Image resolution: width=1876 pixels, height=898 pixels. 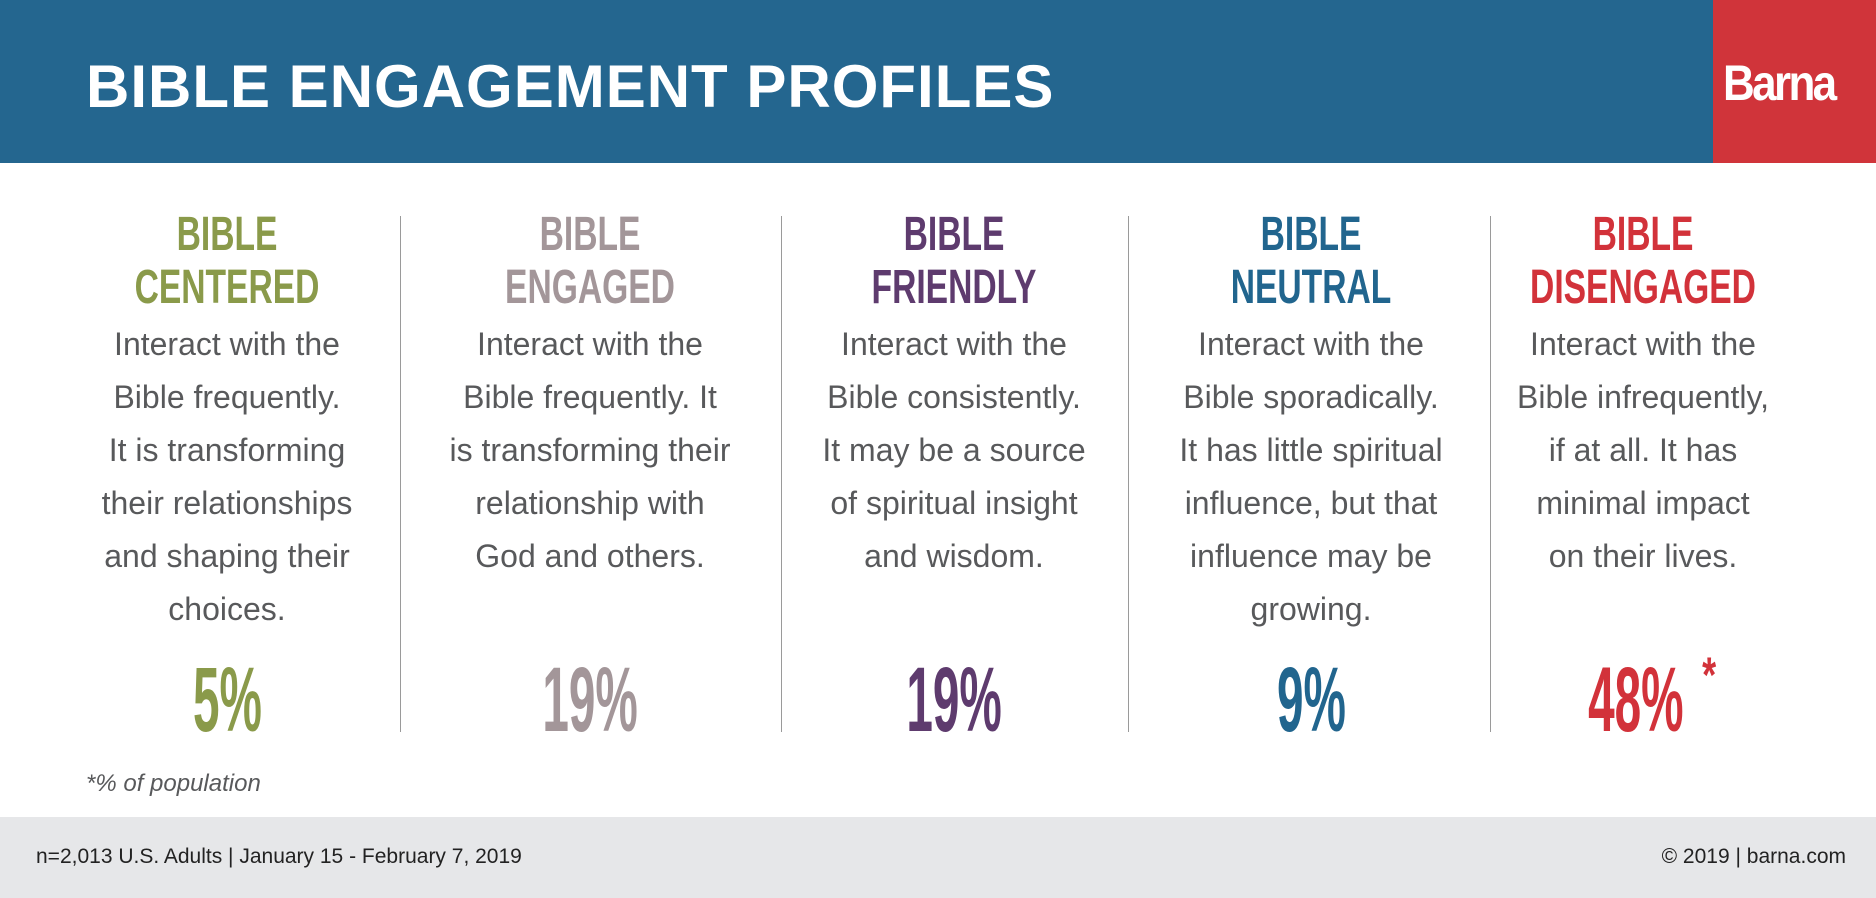 I want to click on percent-value: 9%, so click(x=1311, y=700).